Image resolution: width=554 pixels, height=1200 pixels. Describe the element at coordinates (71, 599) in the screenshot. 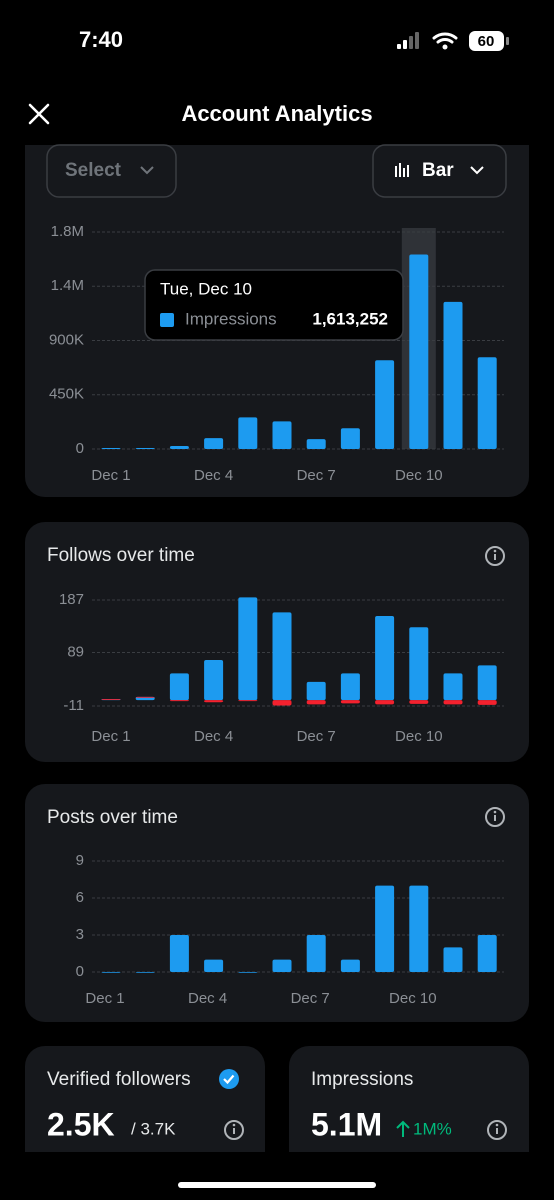

I see `y-tick-label: 187` at that location.